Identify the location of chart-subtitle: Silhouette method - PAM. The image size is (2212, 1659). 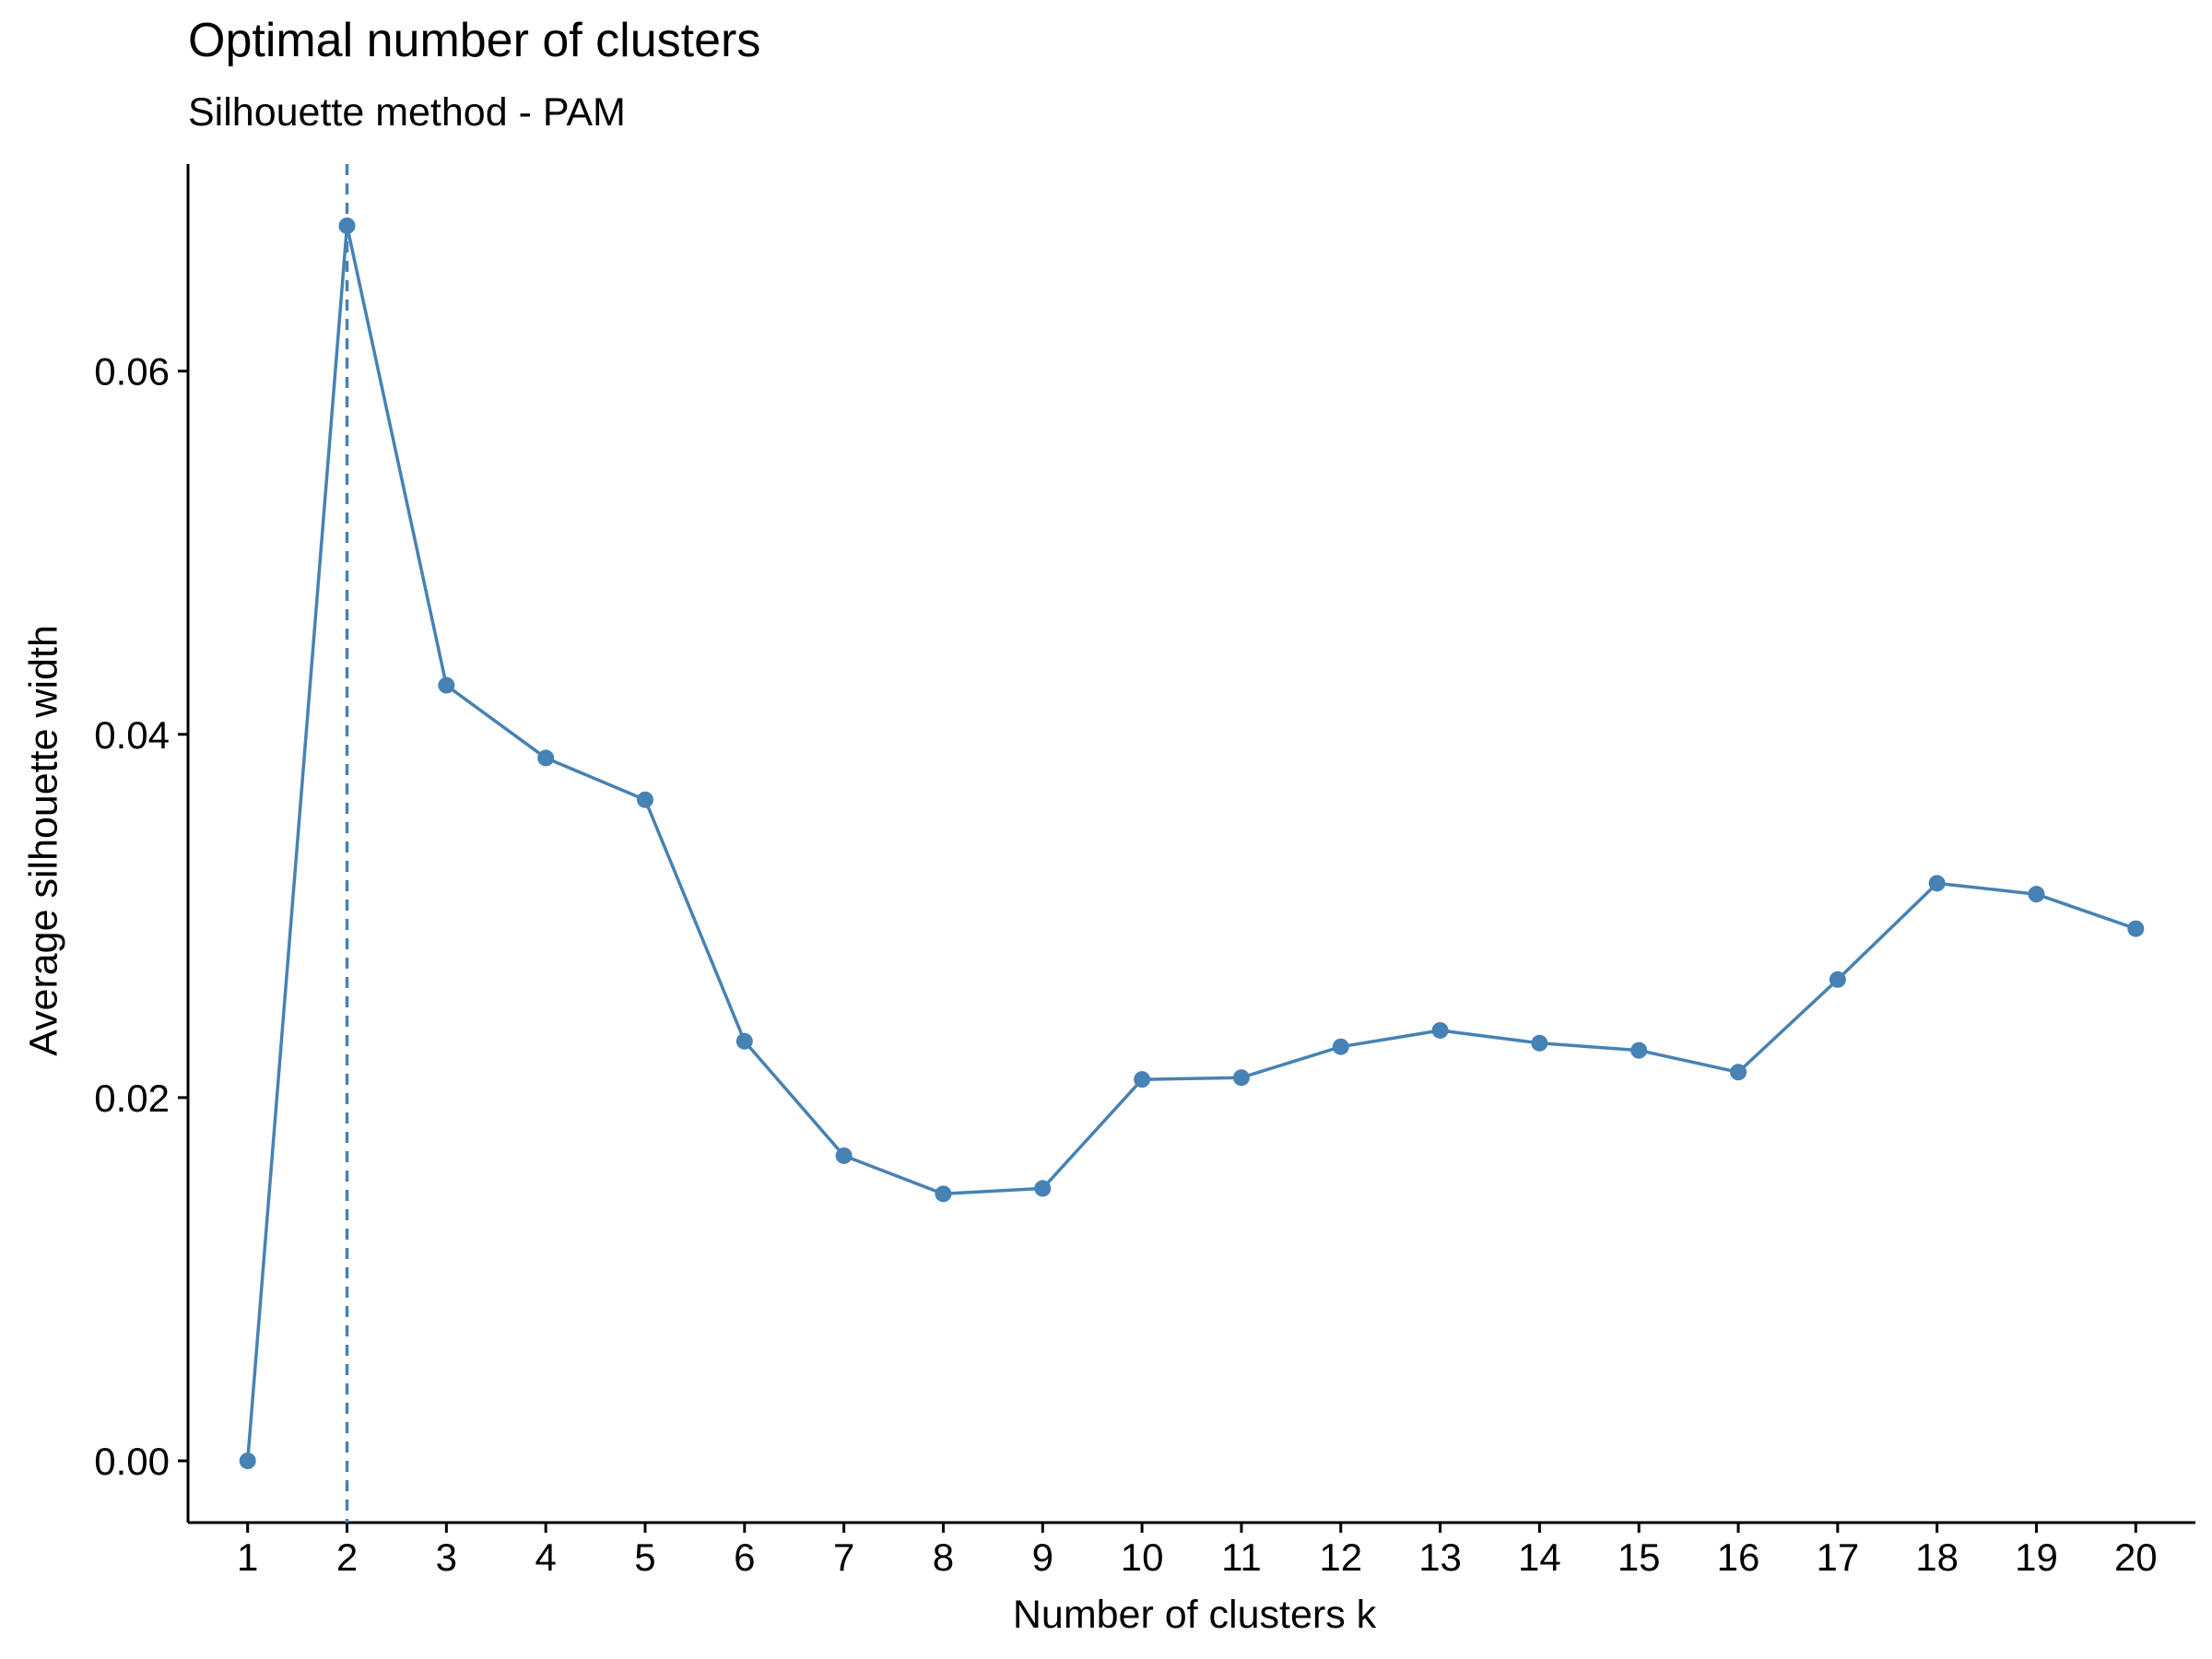
(407, 112).